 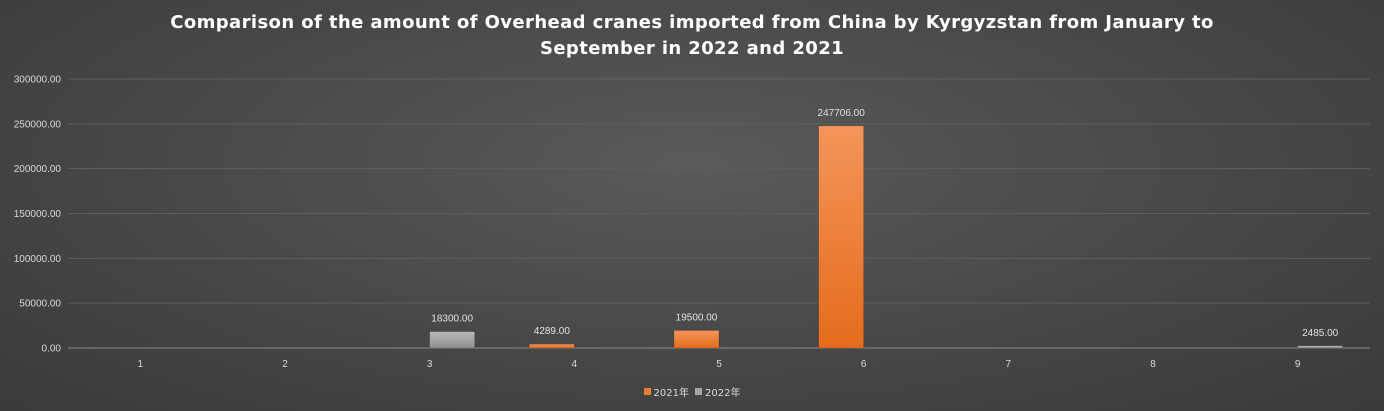 What do you see at coordinates (38, 80) in the screenshot?
I see `y-tick-label: 300000.00` at bounding box center [38, 80].